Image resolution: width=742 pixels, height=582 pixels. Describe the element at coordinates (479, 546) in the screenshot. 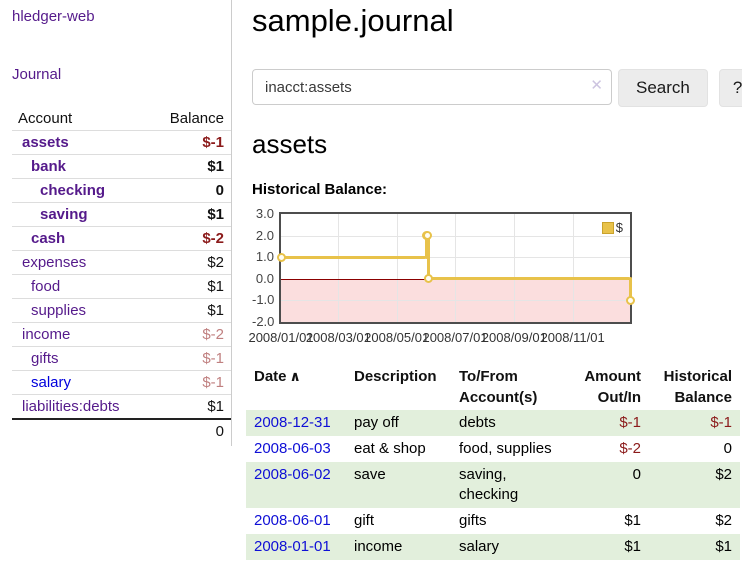

I see `transaction-accounts: salary` at that location.